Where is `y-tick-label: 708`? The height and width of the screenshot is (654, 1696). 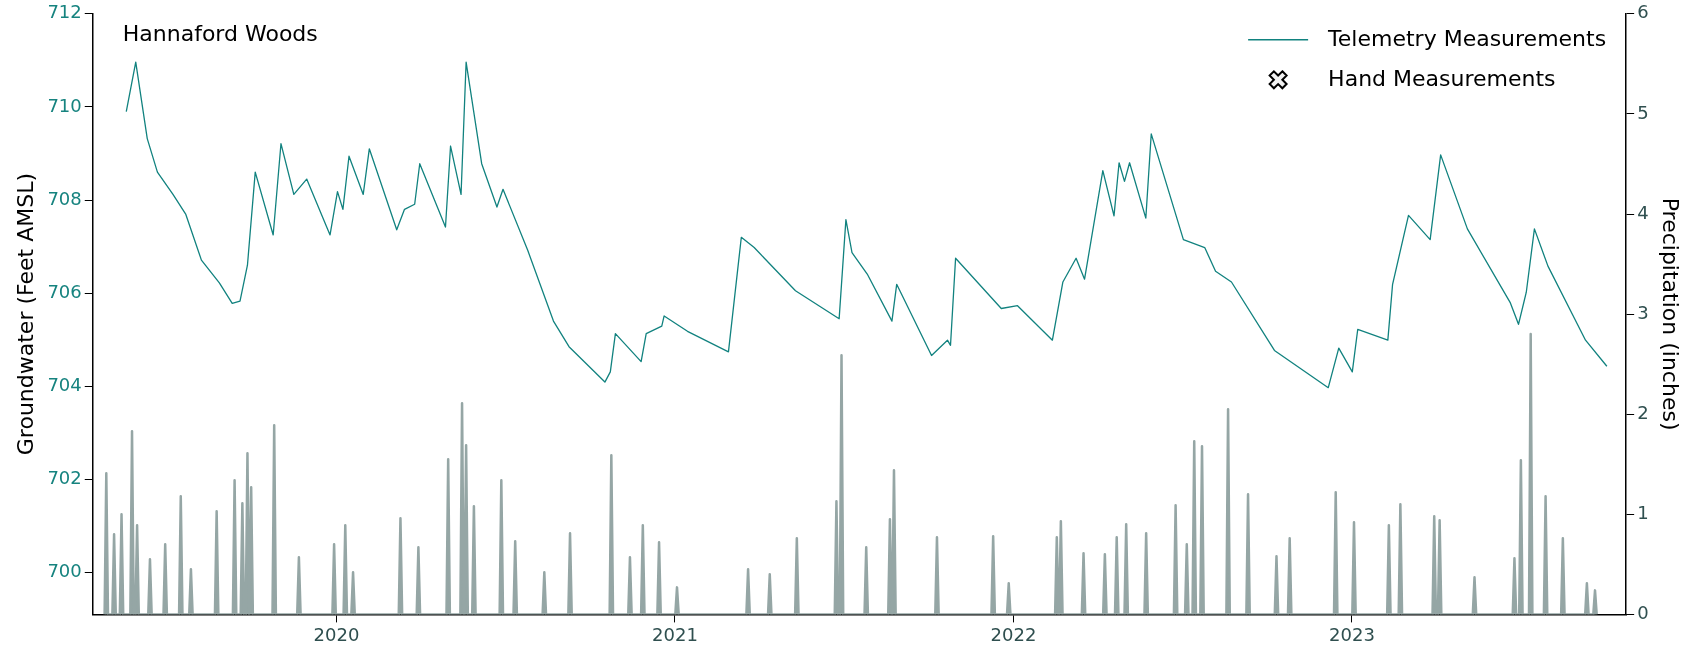 y-tick-label: 708 is located at coordinates (64, 198).